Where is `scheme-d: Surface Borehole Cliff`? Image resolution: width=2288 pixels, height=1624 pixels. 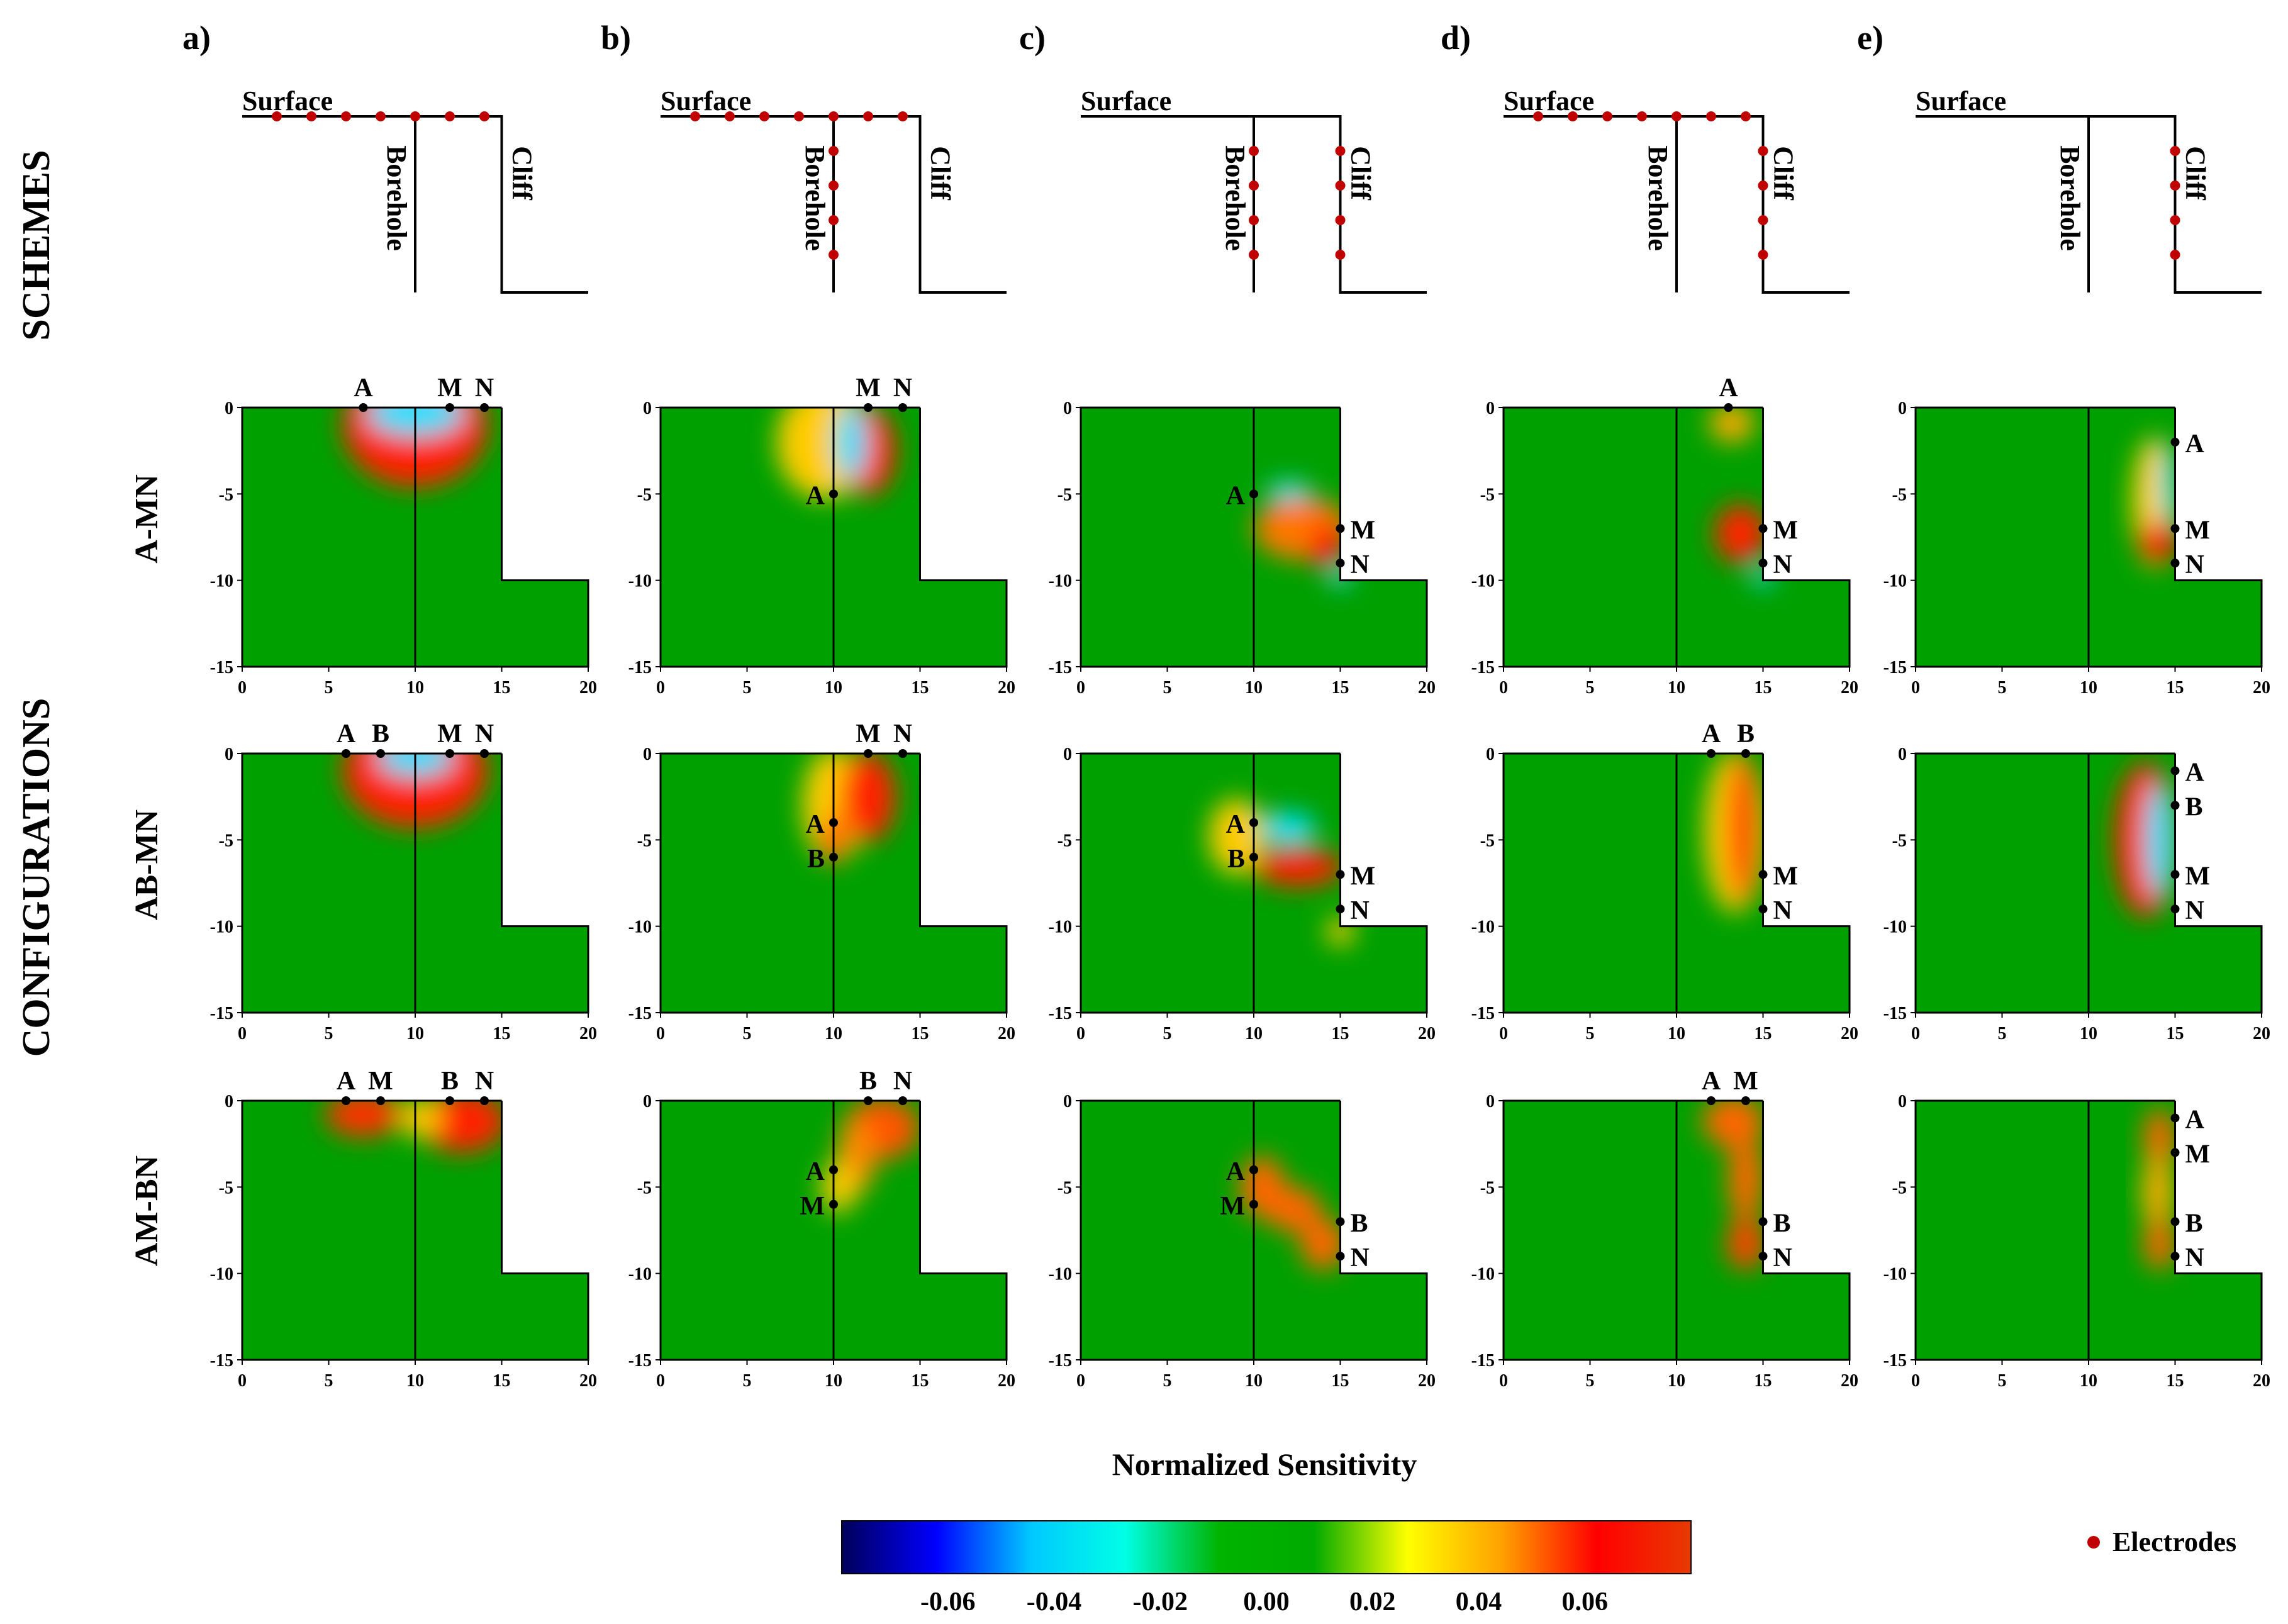
scheme-d: Surface Borehole Cliff is located at coordinates (1677, 190).